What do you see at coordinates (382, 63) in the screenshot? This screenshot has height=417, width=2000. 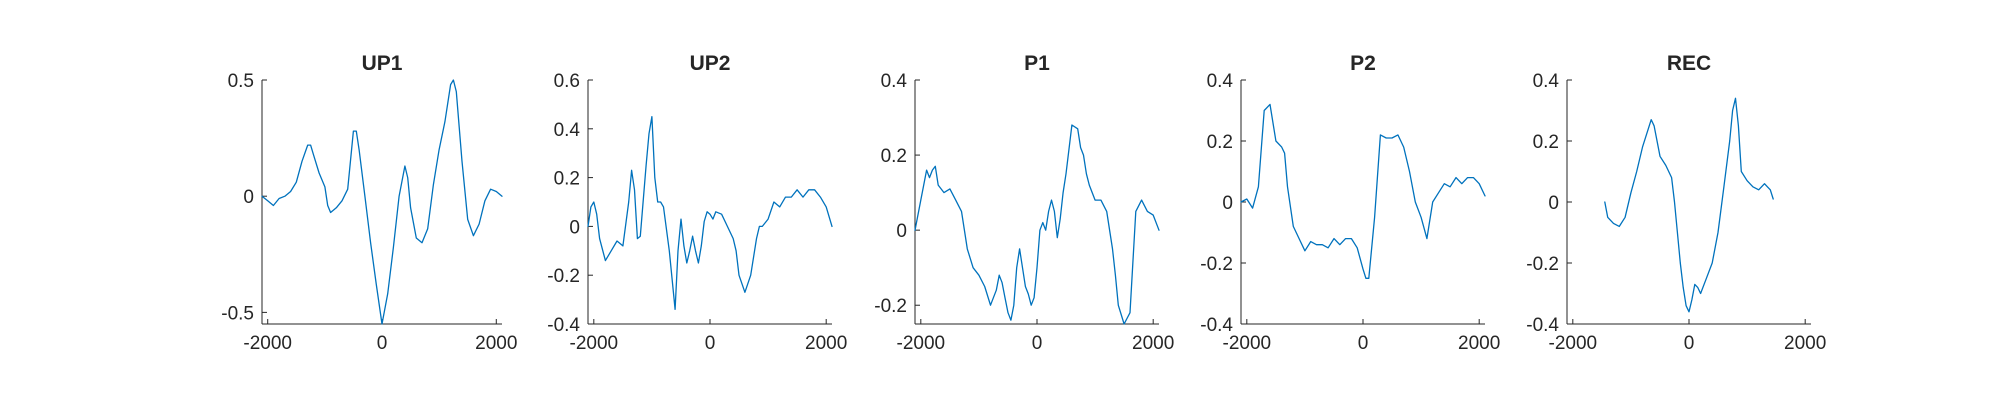 I see `subplot-title: UP1` at bounding box center [382, 63].